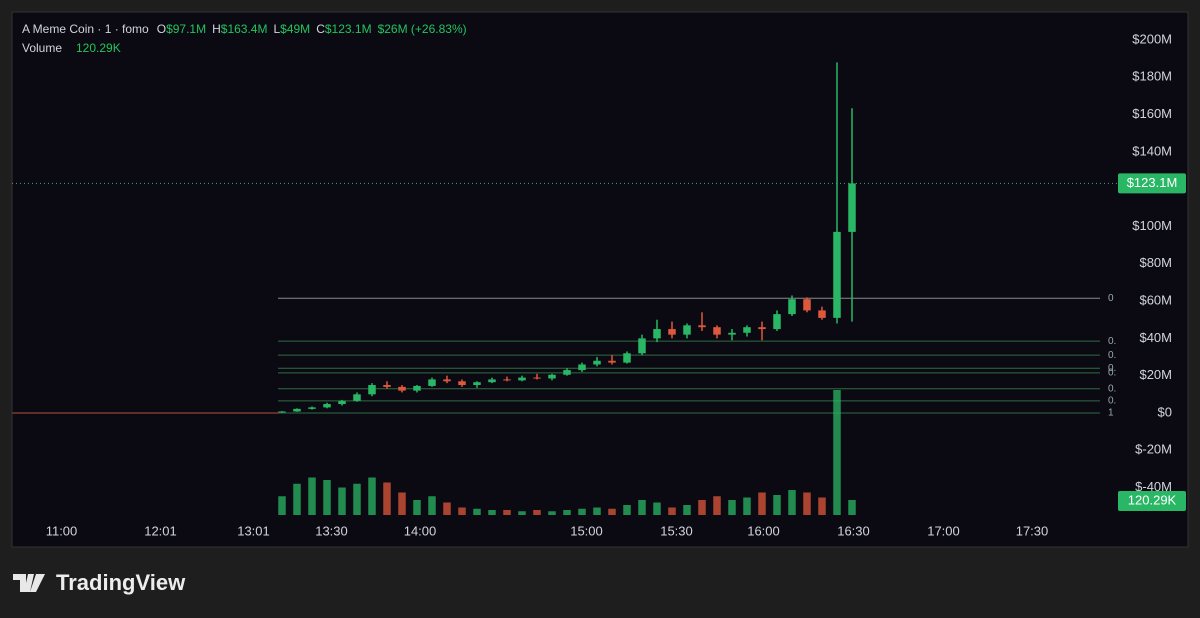  I want to click on brand-logo: TradingView, so click(99, 582).